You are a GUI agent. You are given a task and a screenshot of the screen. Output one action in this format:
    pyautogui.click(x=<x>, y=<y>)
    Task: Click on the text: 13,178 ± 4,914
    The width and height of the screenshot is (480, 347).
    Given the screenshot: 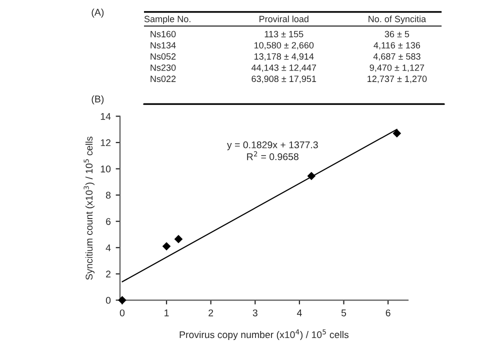 What is the action you would take?
    pyautogui.click(x=284, y=57)
    